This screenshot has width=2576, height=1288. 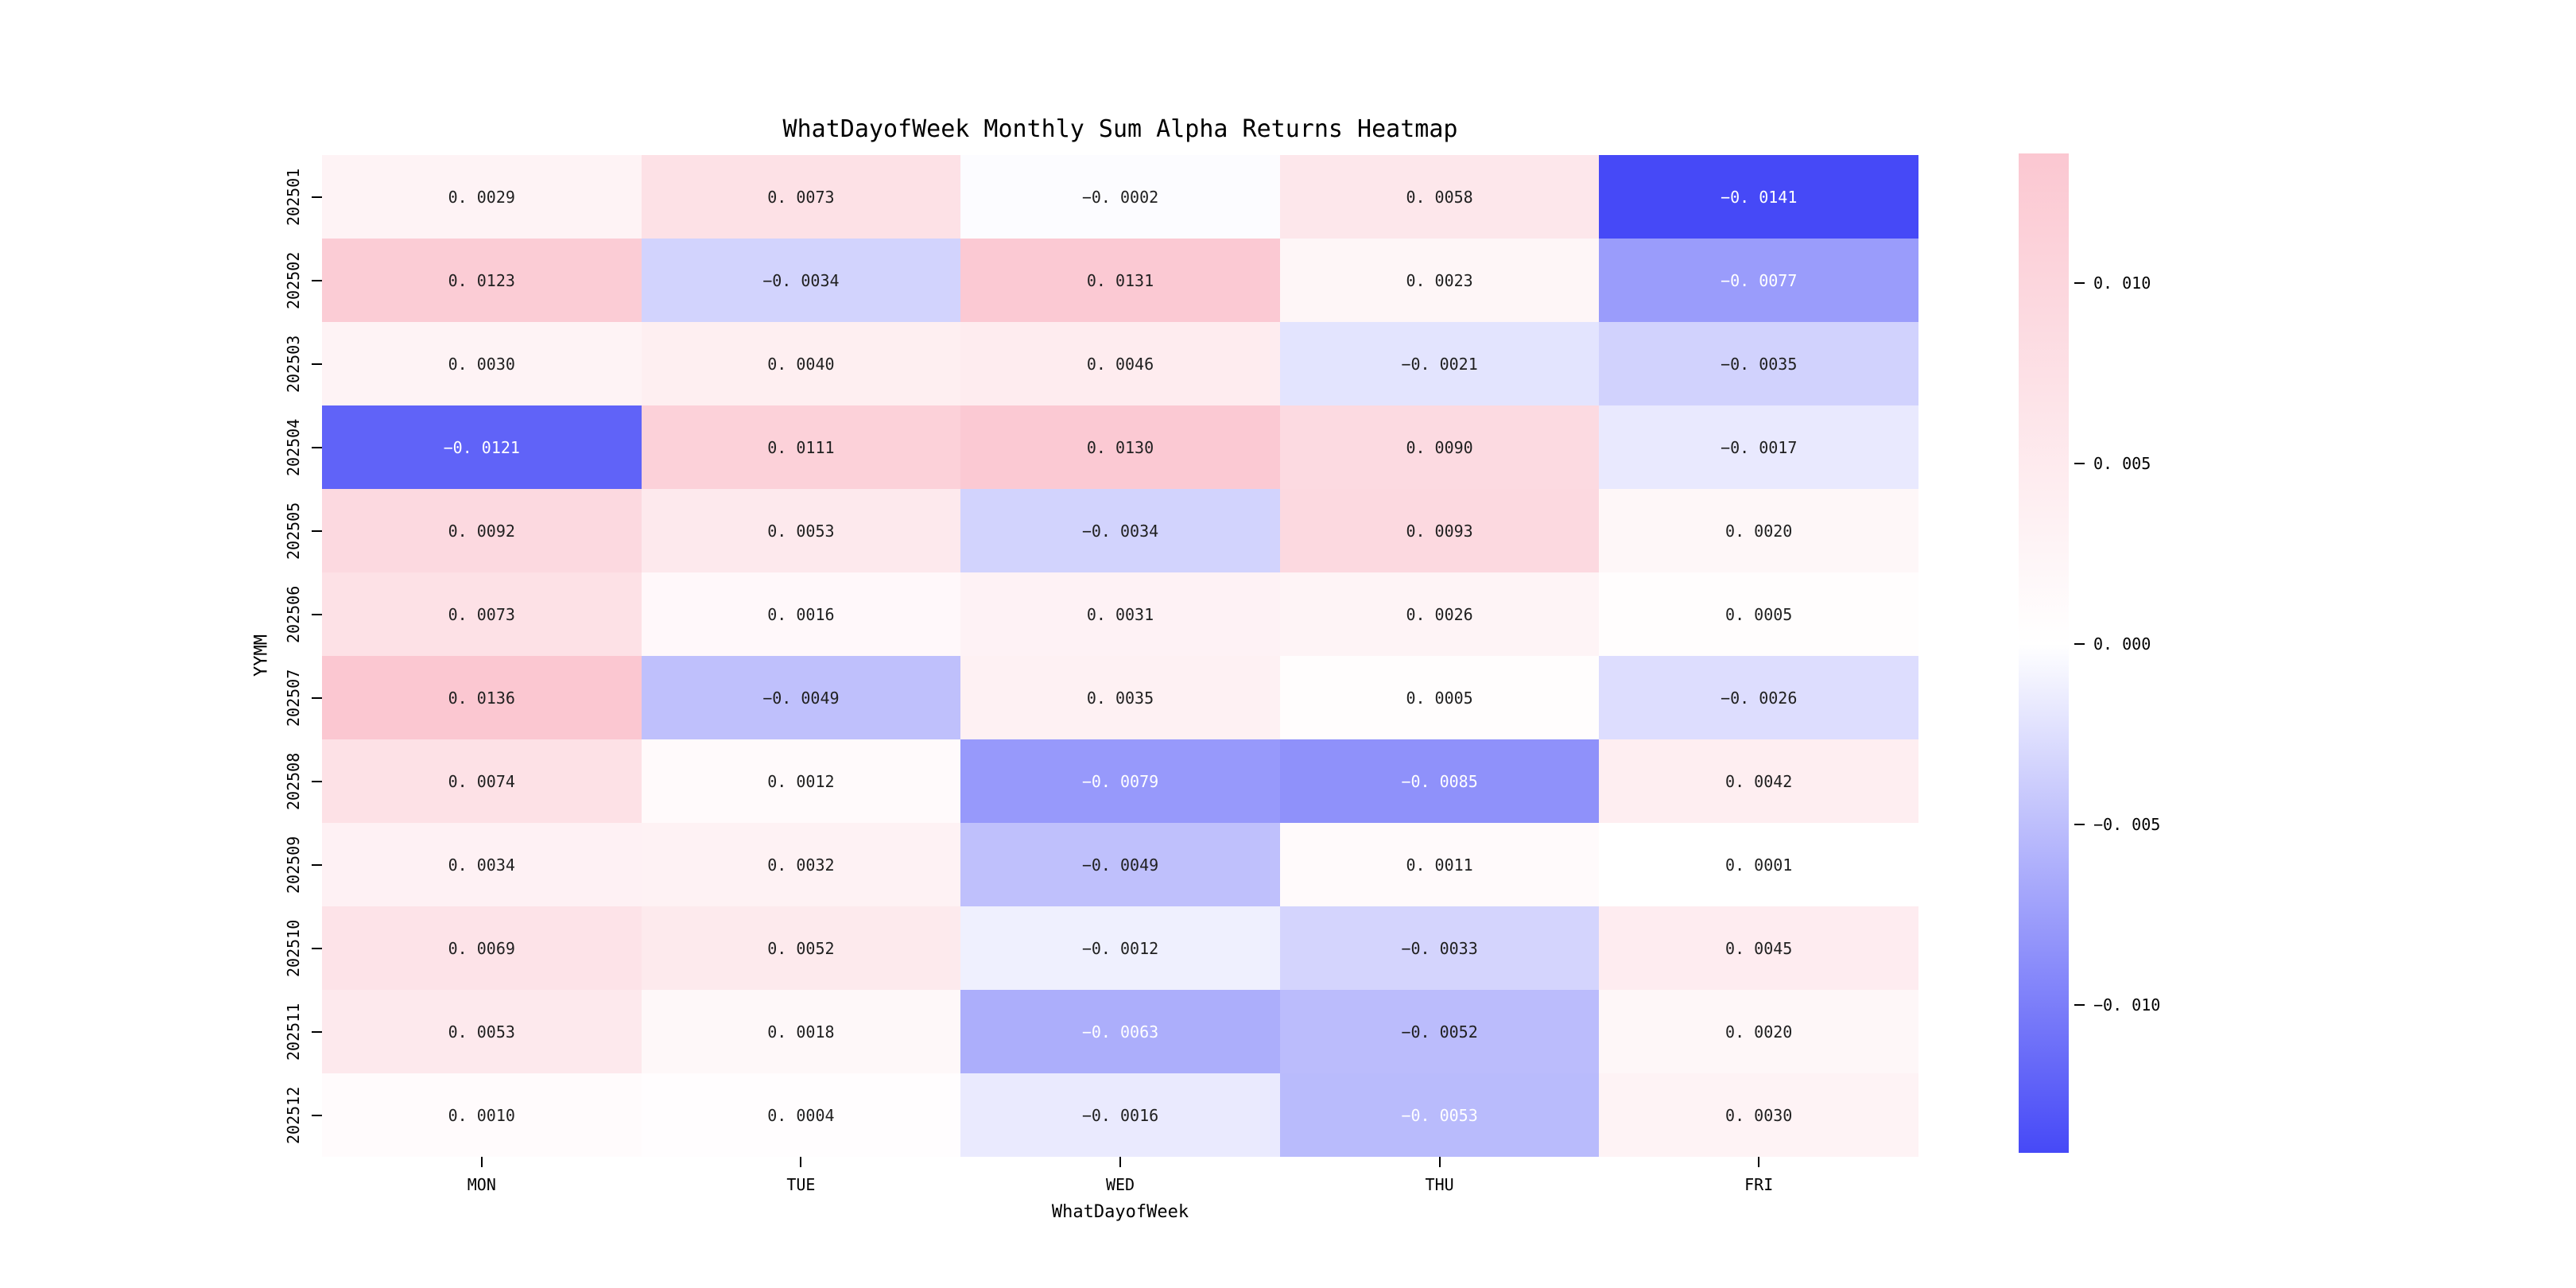 What do you see at coordinates (482, 447) in the screenshot?
I see `heatmap-cell: −0. 0121` at bounding box center [482, 447].